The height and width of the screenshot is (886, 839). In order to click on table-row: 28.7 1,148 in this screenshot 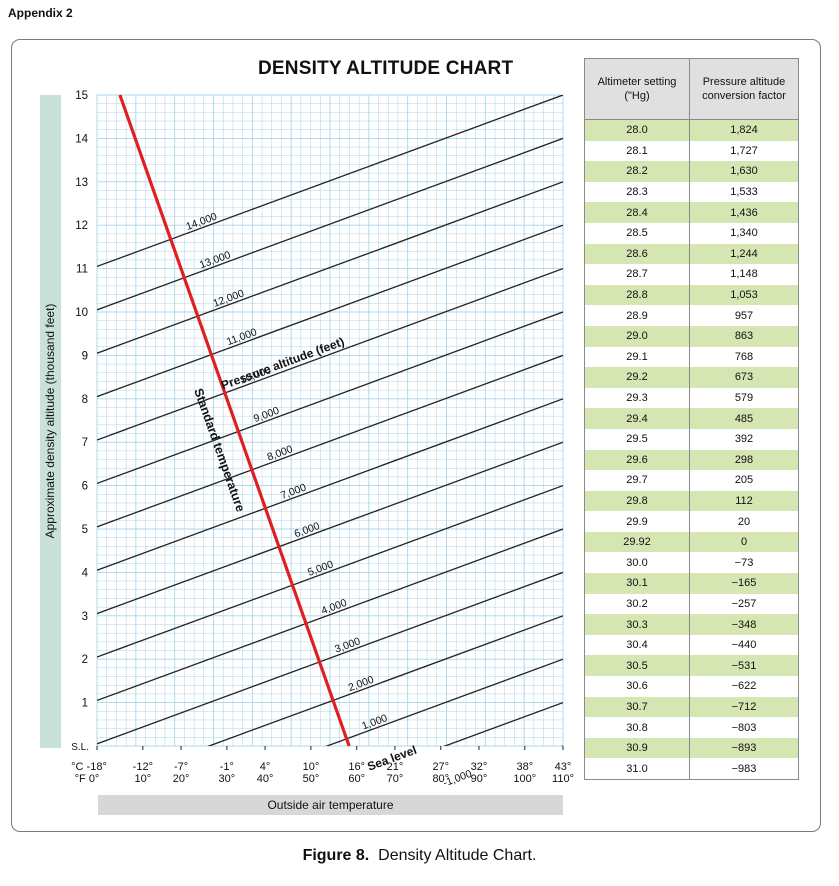, I will do `click(691, 274)`.